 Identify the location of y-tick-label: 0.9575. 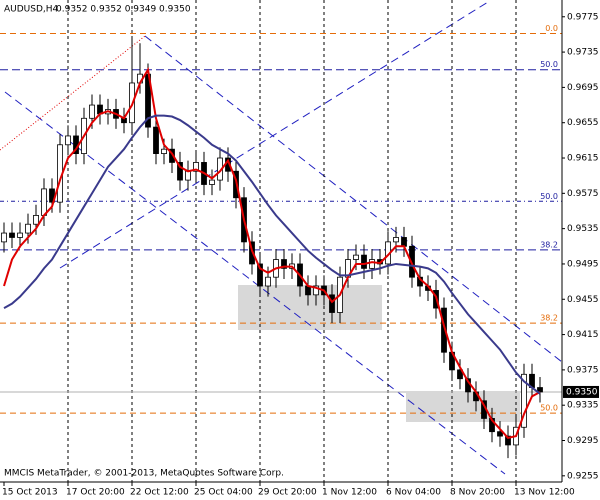
(583, 194).